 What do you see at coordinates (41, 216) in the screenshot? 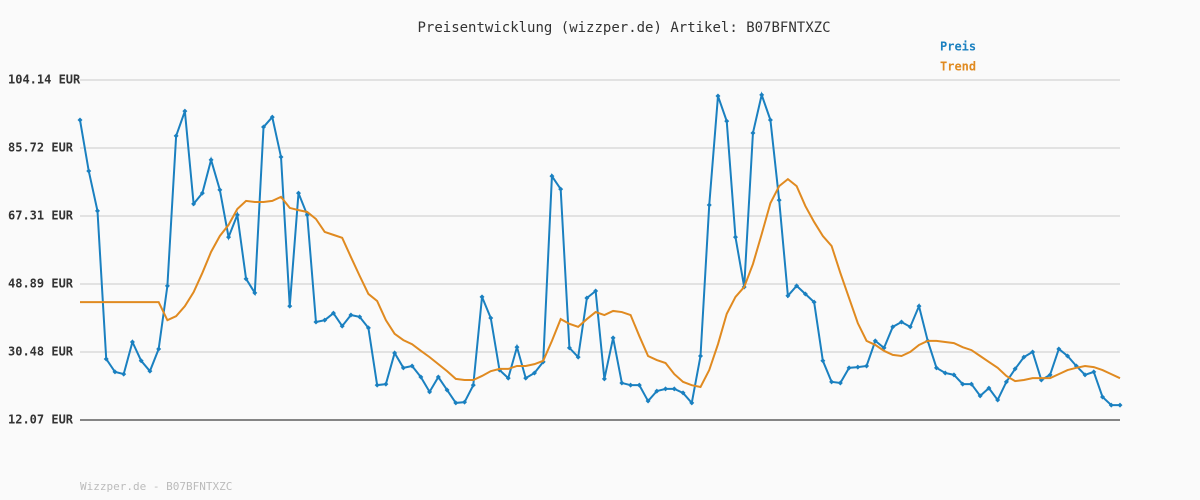
I see `y-tick-label: 67.31 EUR` at bounding box center [41, 216].